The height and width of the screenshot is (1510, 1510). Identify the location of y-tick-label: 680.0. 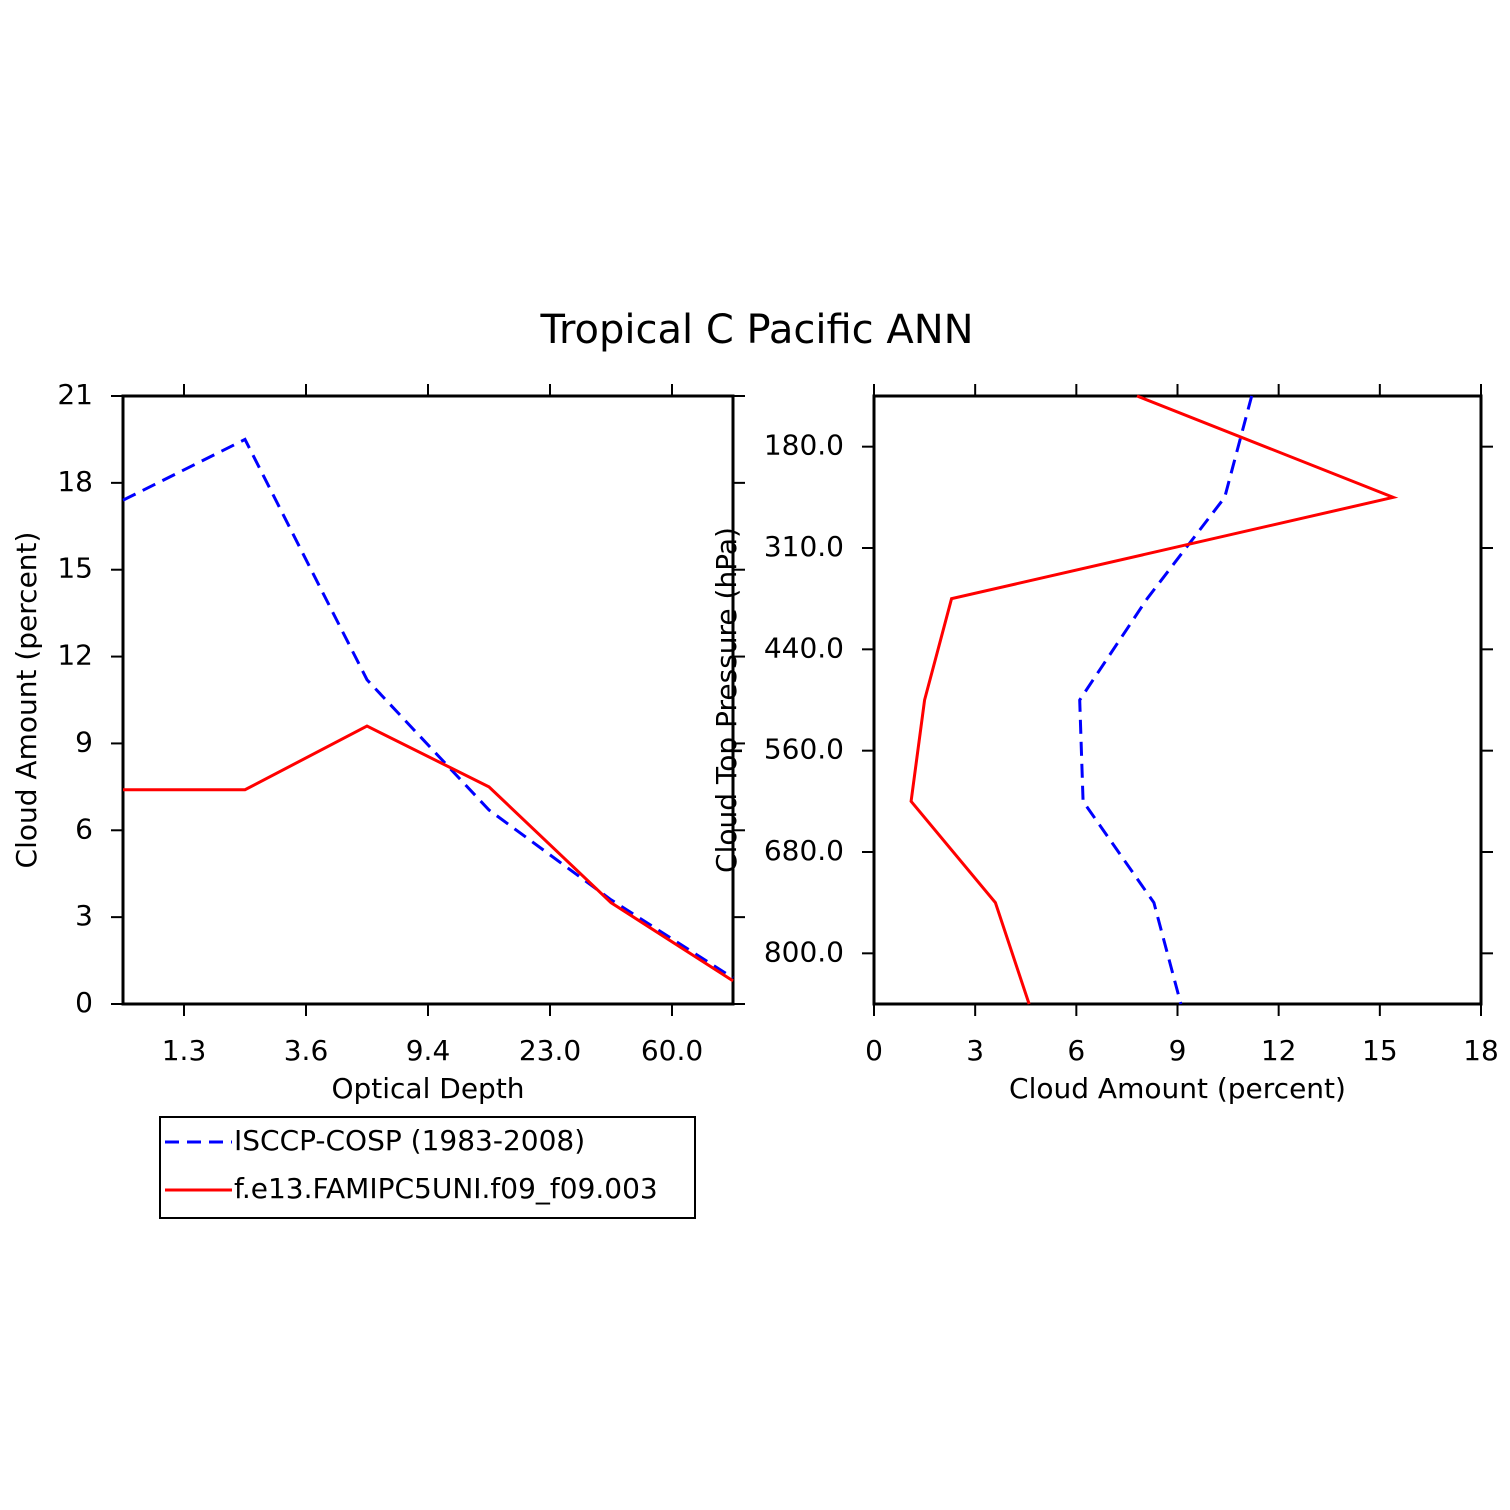
(804, 850).